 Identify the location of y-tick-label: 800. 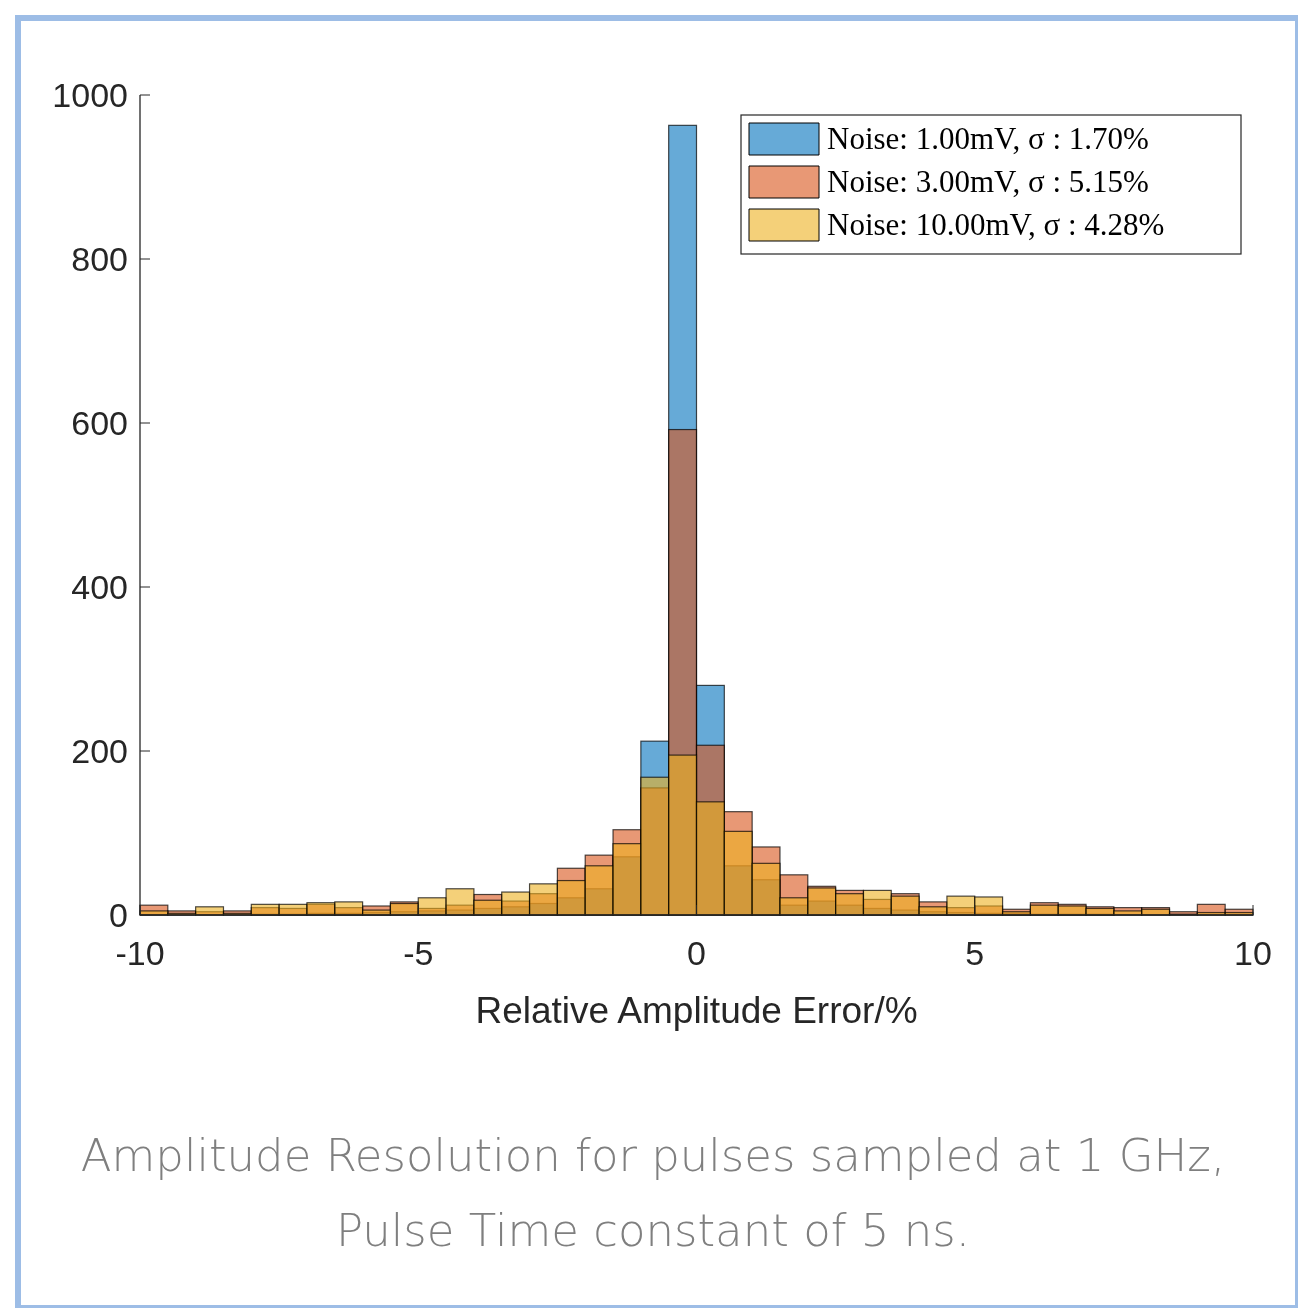
(99, 258).